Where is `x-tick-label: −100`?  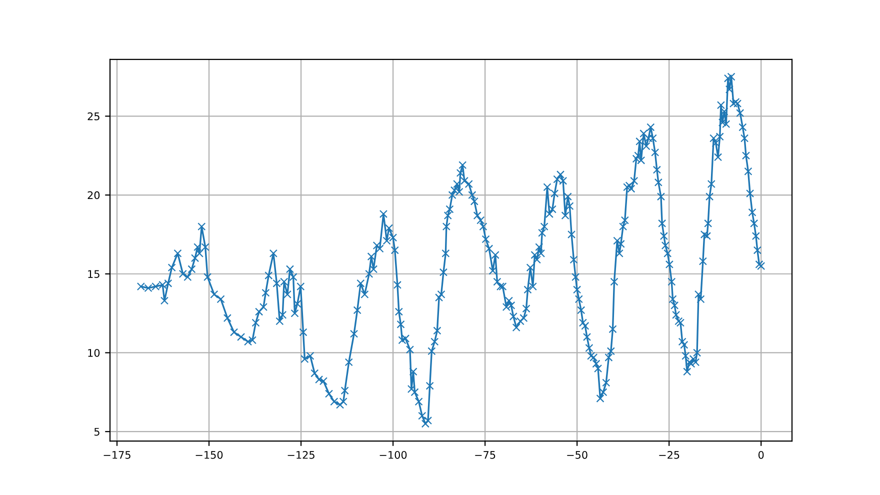 x-tick-label: −100 is located at coordinates (393, 454).